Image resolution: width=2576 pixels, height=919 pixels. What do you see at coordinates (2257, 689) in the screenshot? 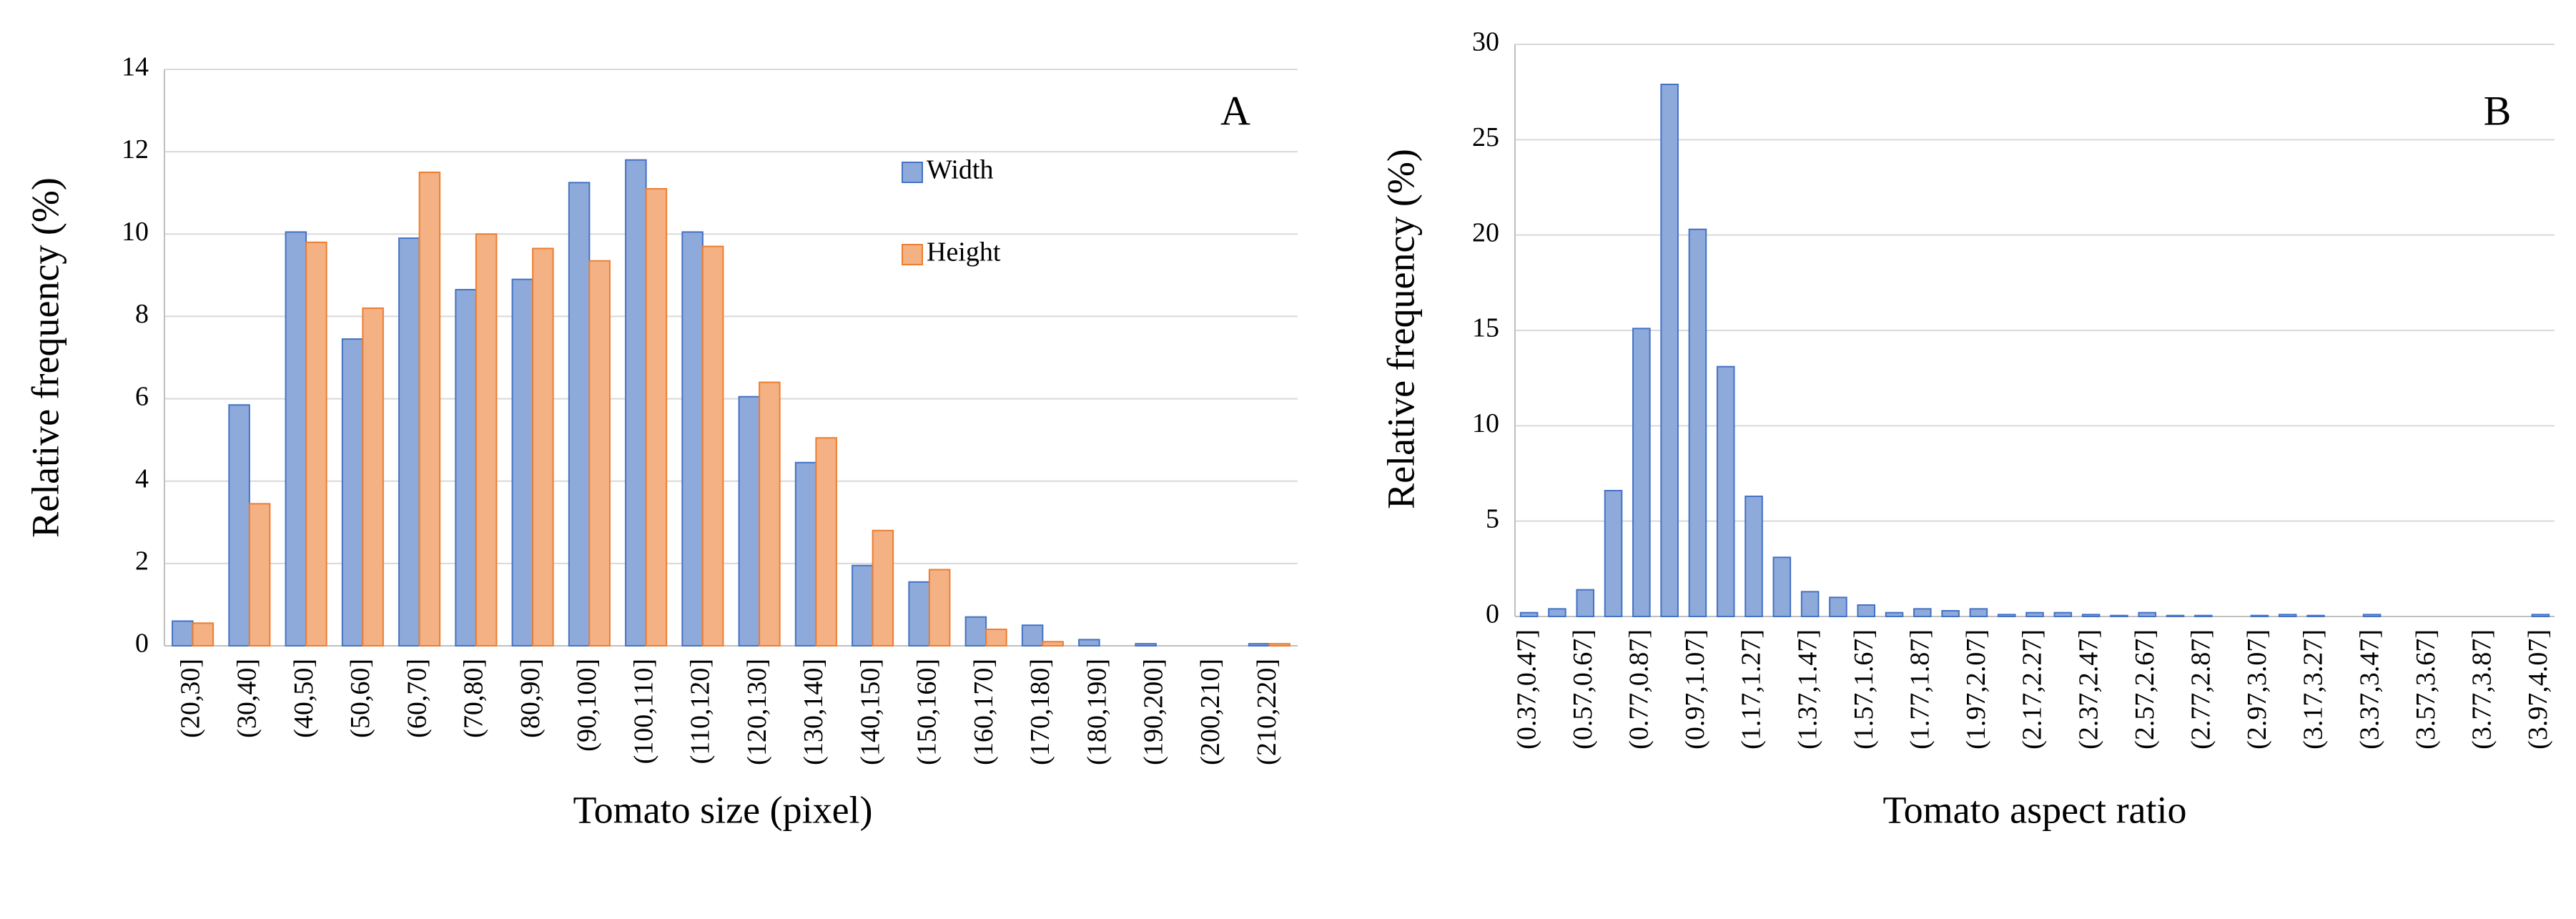
I see `x-tick-label: (2.97,3.07]` at bounding box center [2257, 689].